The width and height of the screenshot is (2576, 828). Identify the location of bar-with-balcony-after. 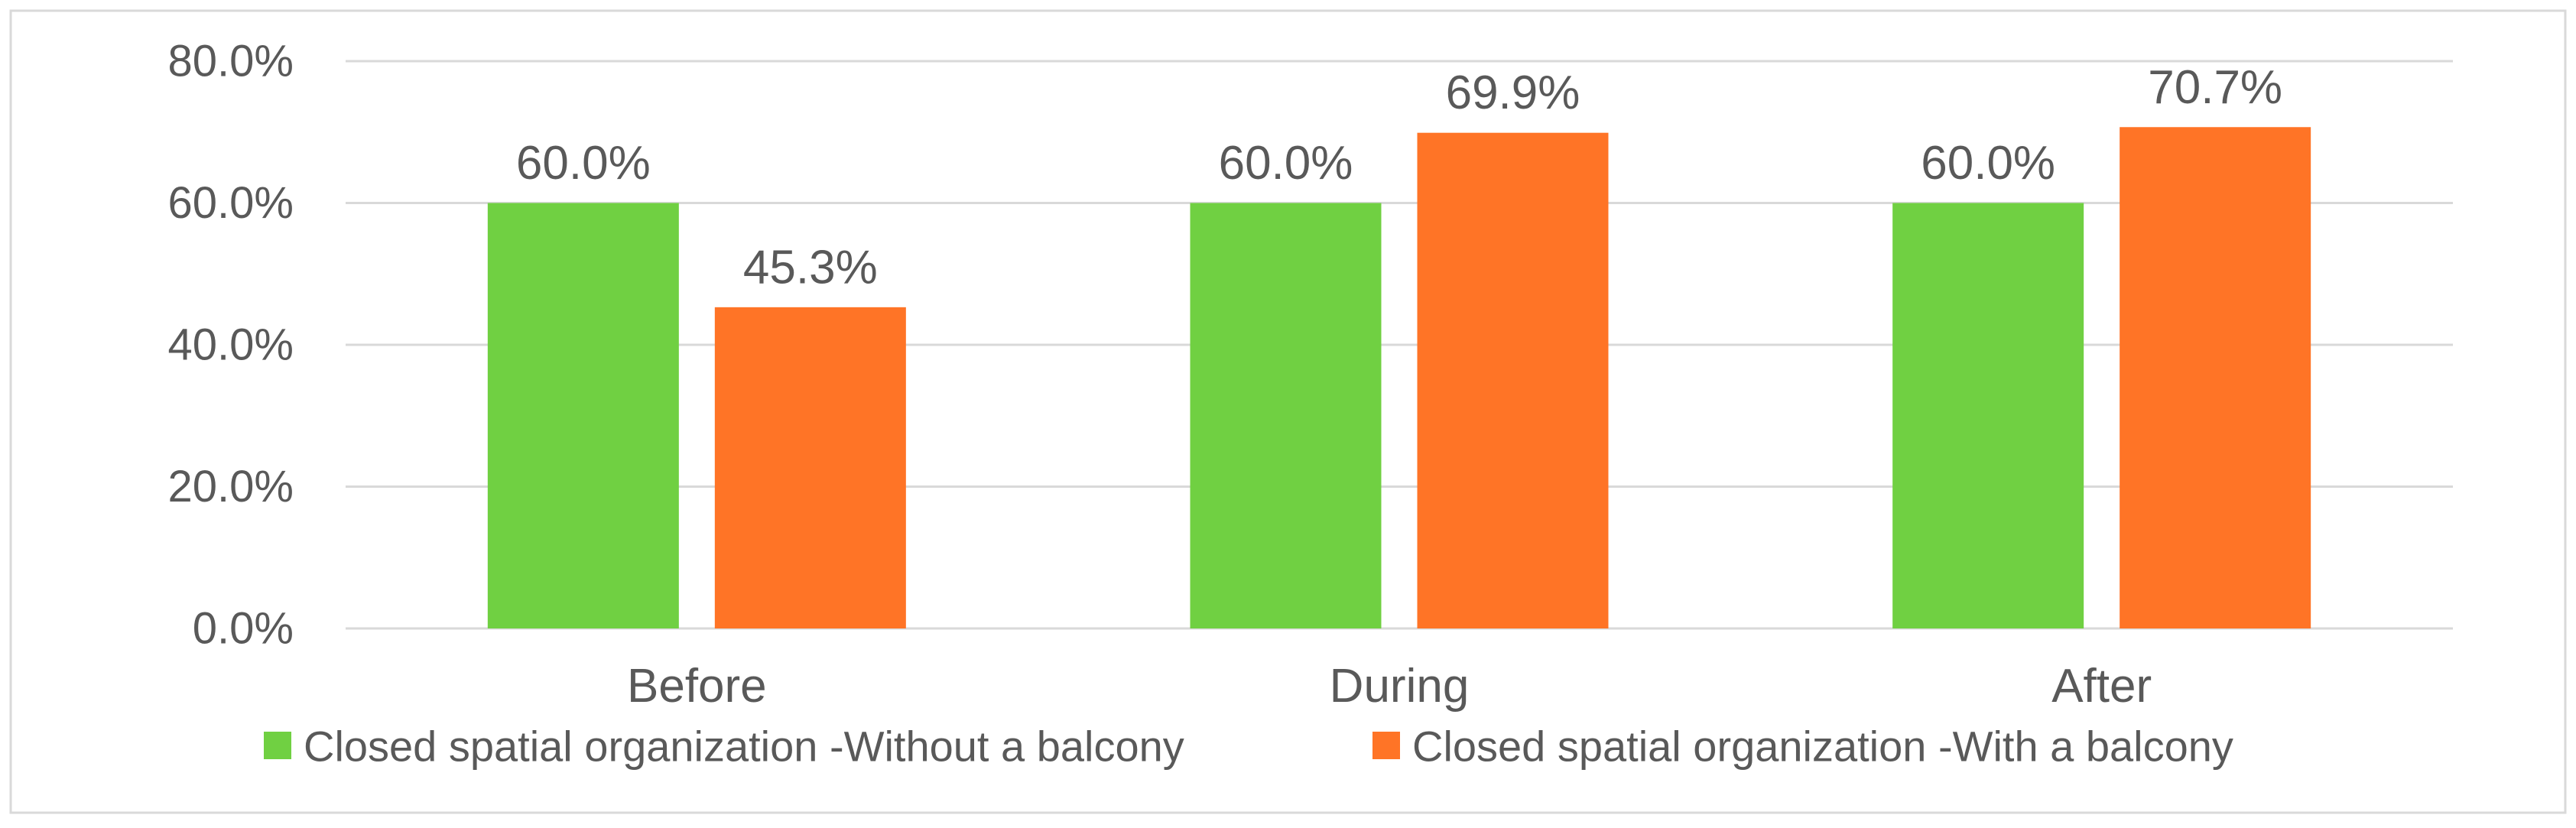
(2215, 377).